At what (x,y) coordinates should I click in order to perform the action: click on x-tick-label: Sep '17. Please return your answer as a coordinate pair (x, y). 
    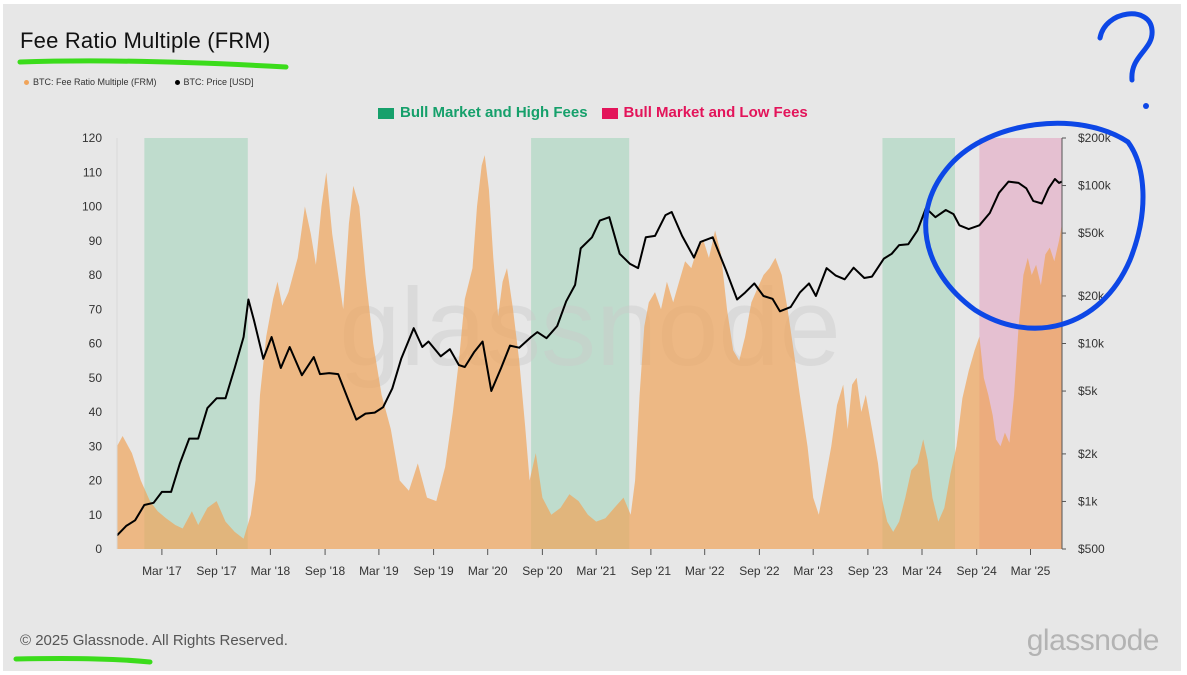
    Looking at the image, I should click on (216, 571).